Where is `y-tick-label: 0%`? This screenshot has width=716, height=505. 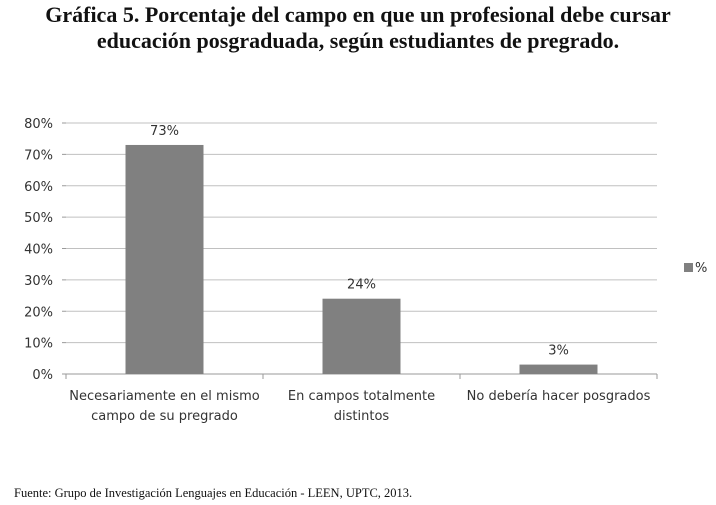 y-tick-label: 0% is located at coordinates (42, 375).